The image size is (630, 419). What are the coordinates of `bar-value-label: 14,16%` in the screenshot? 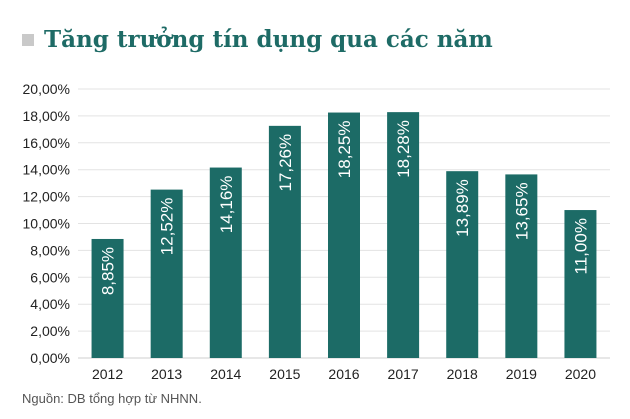 It's located at (226, 205).